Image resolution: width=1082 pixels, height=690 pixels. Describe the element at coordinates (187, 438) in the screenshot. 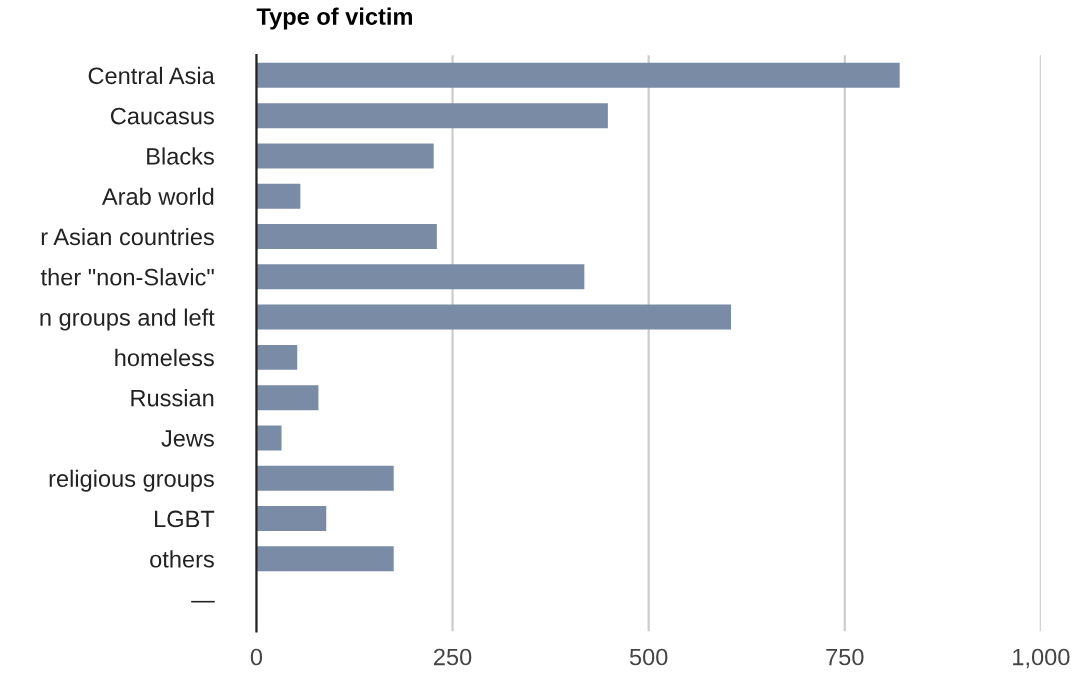

I see `y-tick-label: Jews` at that location.